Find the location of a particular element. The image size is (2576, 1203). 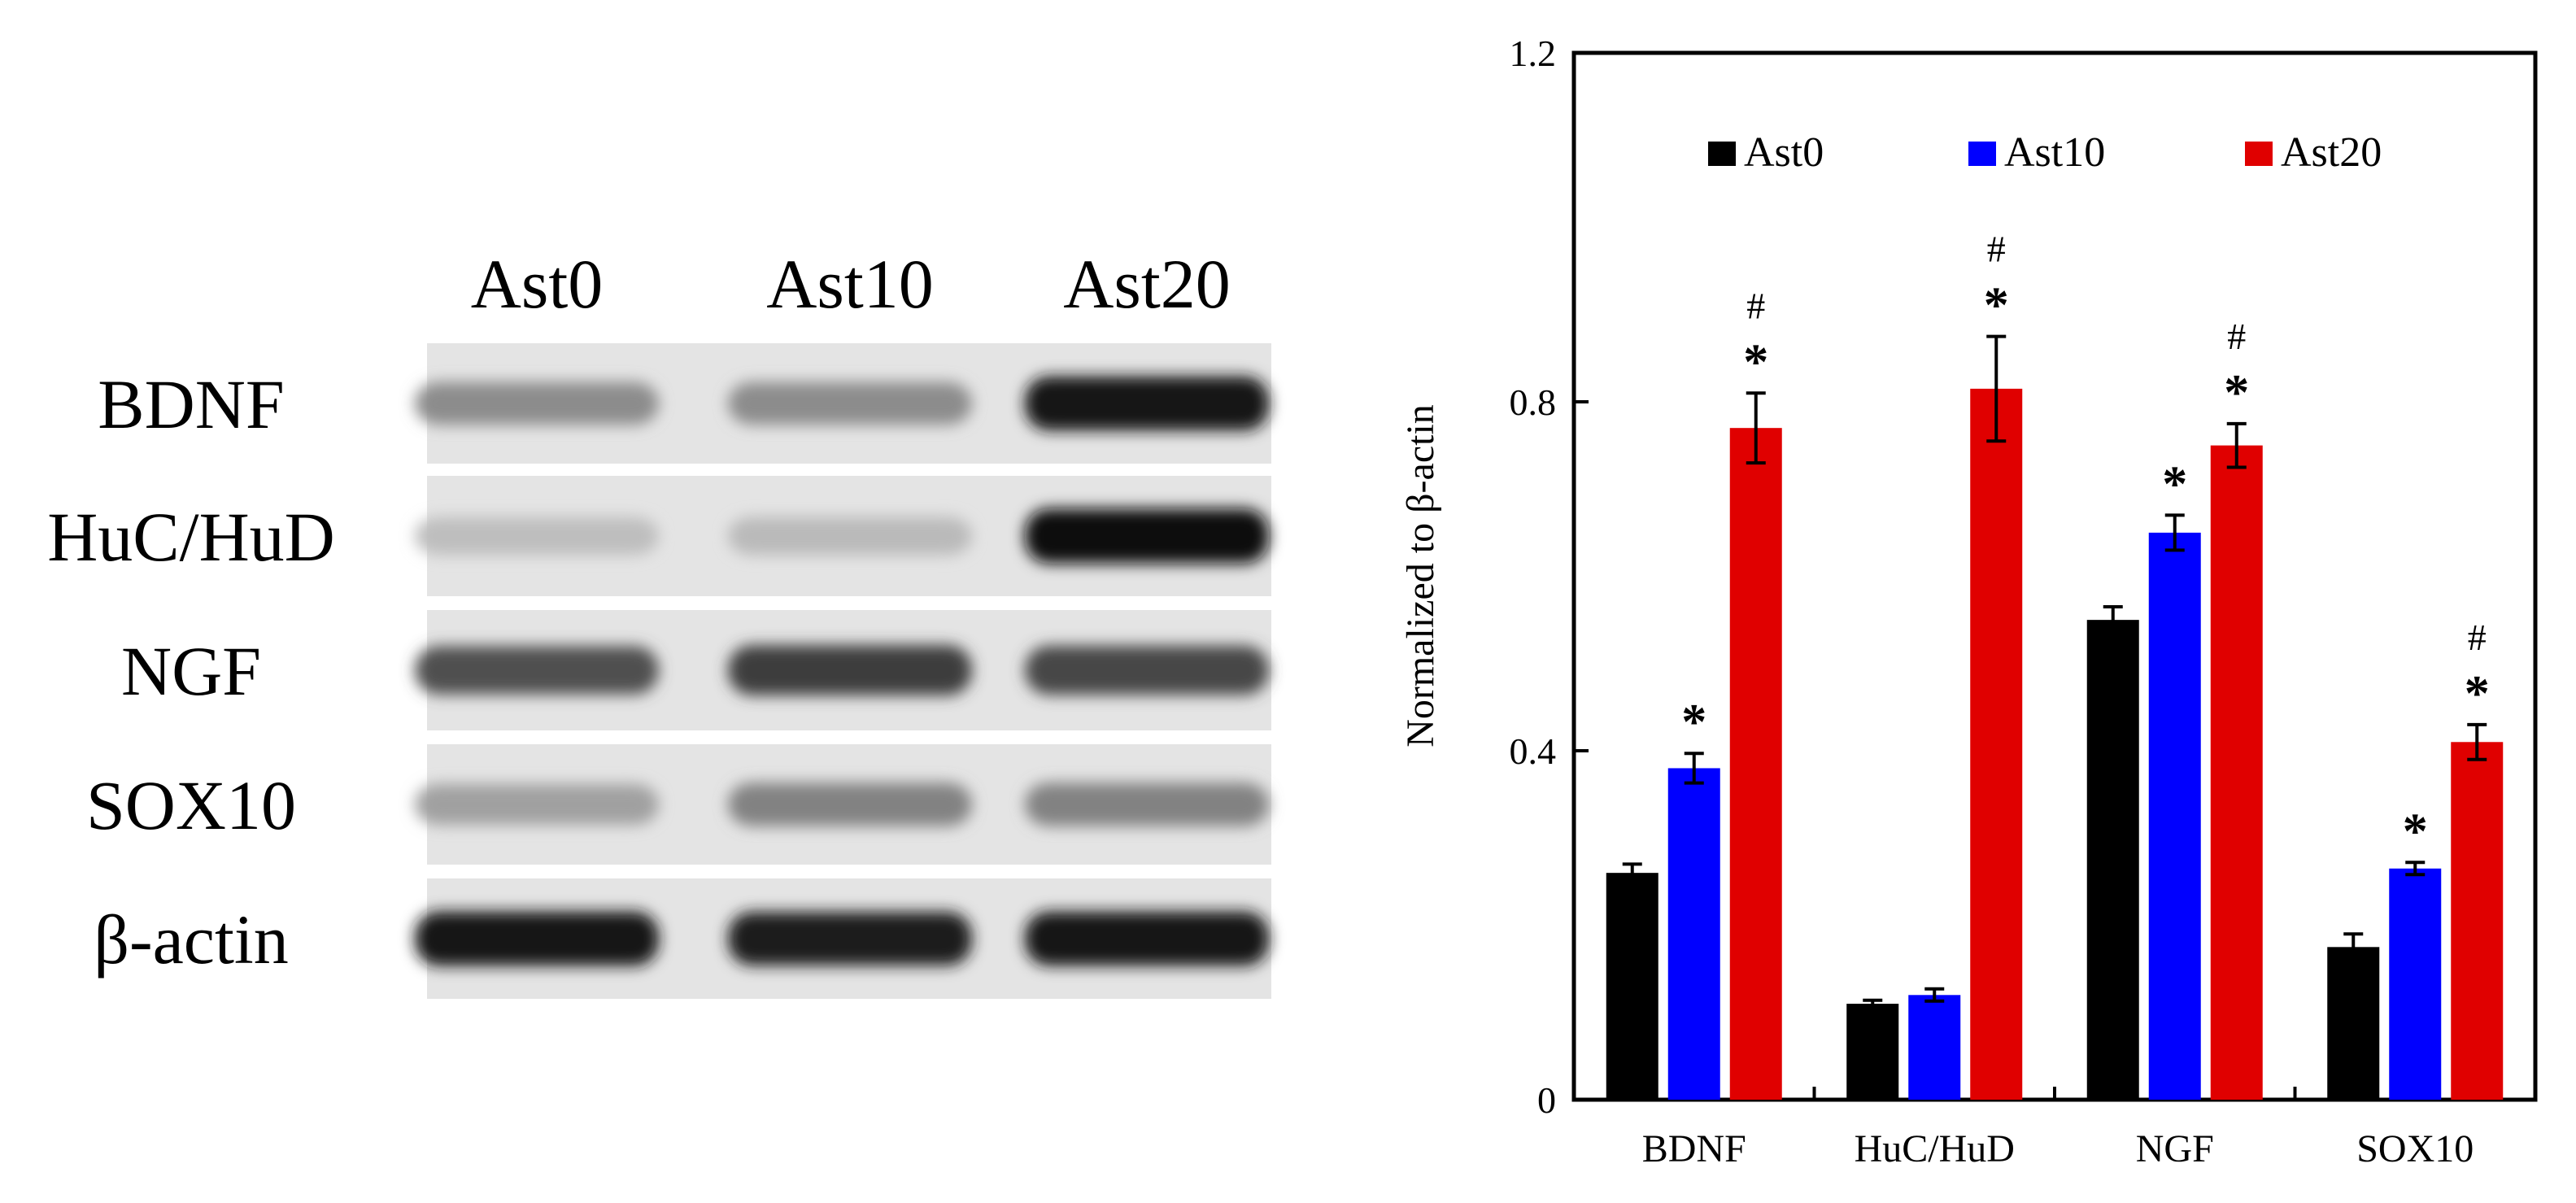

legend-label: Ast0 is located at coordinates (1784, 152).